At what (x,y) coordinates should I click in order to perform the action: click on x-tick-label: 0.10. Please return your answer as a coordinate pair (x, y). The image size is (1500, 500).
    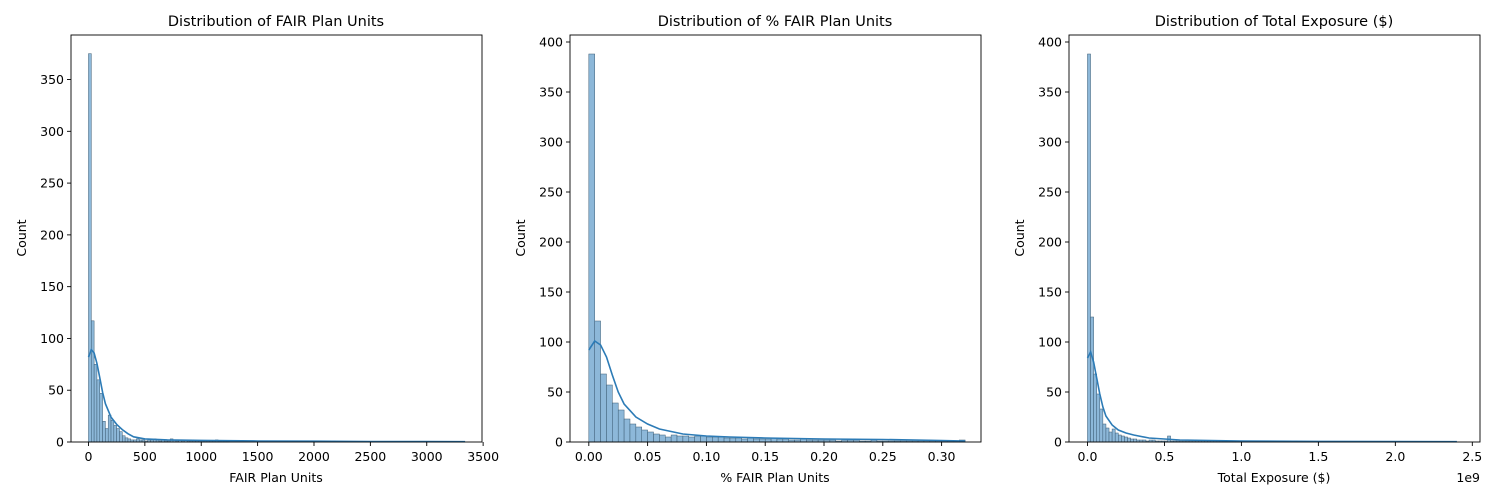
    Looking at the image, I should click on (706, 456).